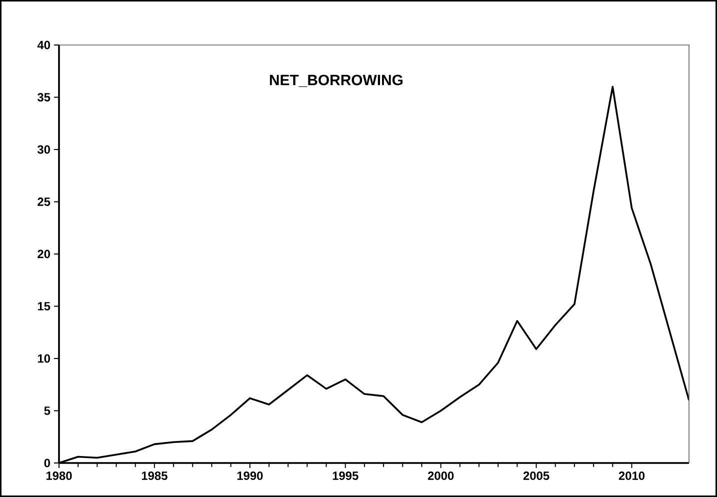 The height and width of the screenshot is (497, 717). What do you see at coordinates (336, 80) in the screenshot?
I see `text: NET_BORROWING` at bounding box center [336, 80].